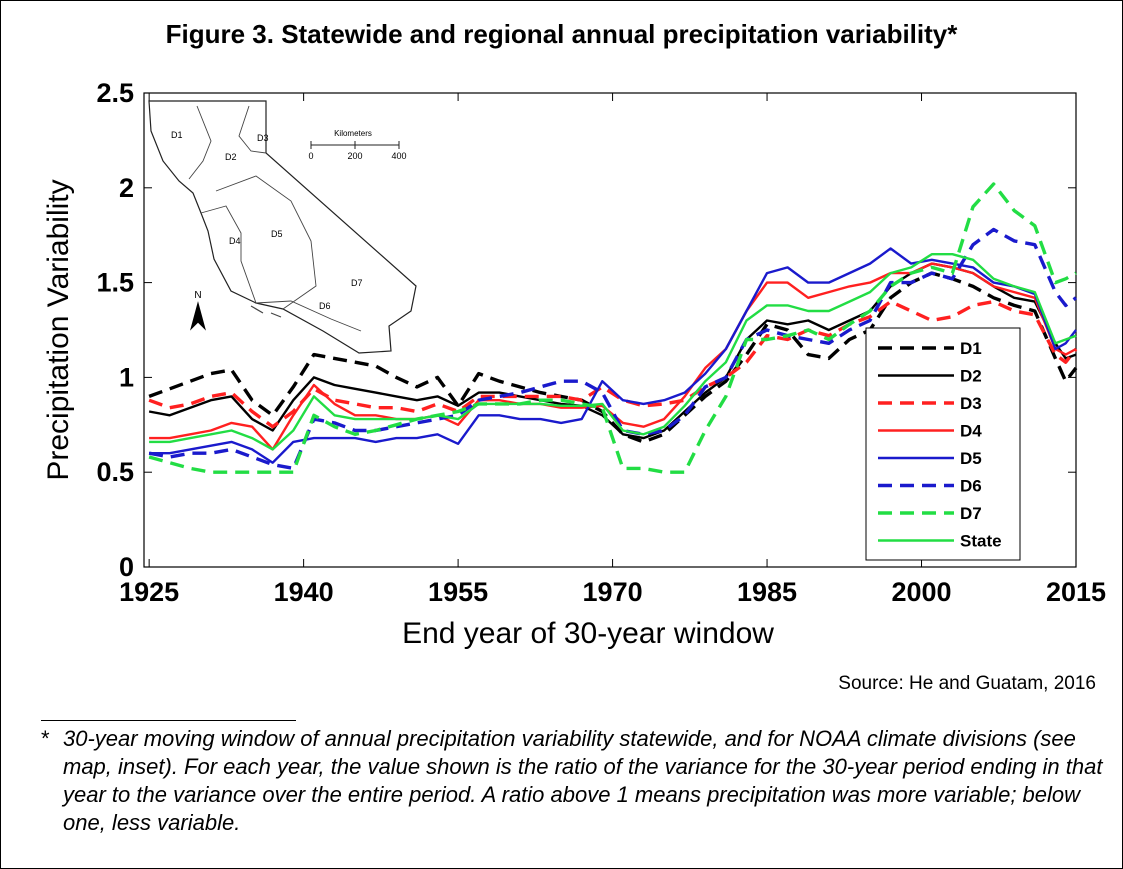 The width and height of the screenshot is (1123, 869). What do you see at coordinates (981, 541) in the screenshot?
I see `legend-label-state: State` at bounding box center [981, 541].